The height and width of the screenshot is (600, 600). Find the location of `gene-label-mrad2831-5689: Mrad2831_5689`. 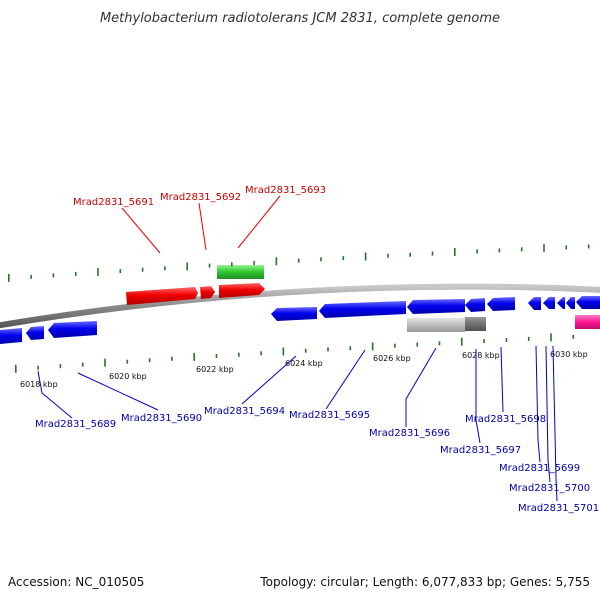

gene-label-mrad2831-5689: Mrad2831_5689 is located at coordinates (75, 424).